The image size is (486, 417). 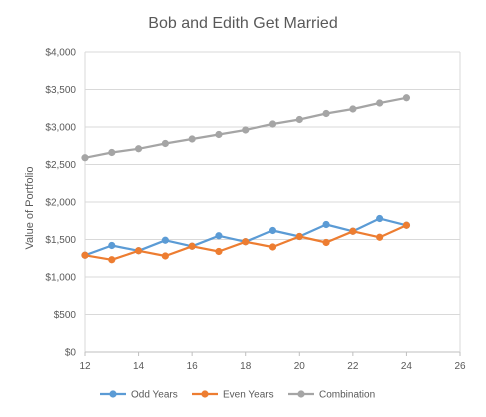 What do you see at coordinates (460, 366) in the screenshot?
I see `x-tick-label: 26` at bounding box center [460, 366].